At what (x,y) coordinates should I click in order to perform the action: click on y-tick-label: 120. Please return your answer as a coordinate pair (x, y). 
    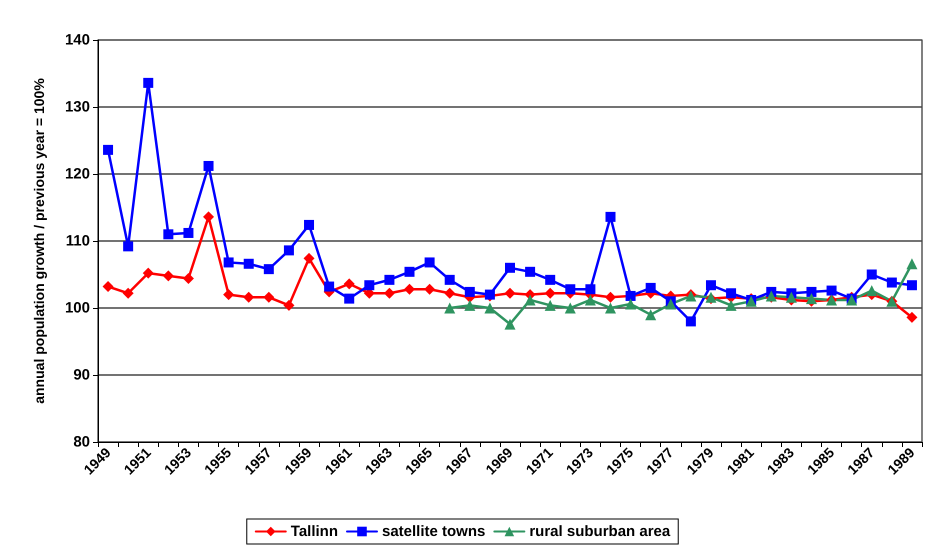
    Looking at the image, I should click on (77, 174).